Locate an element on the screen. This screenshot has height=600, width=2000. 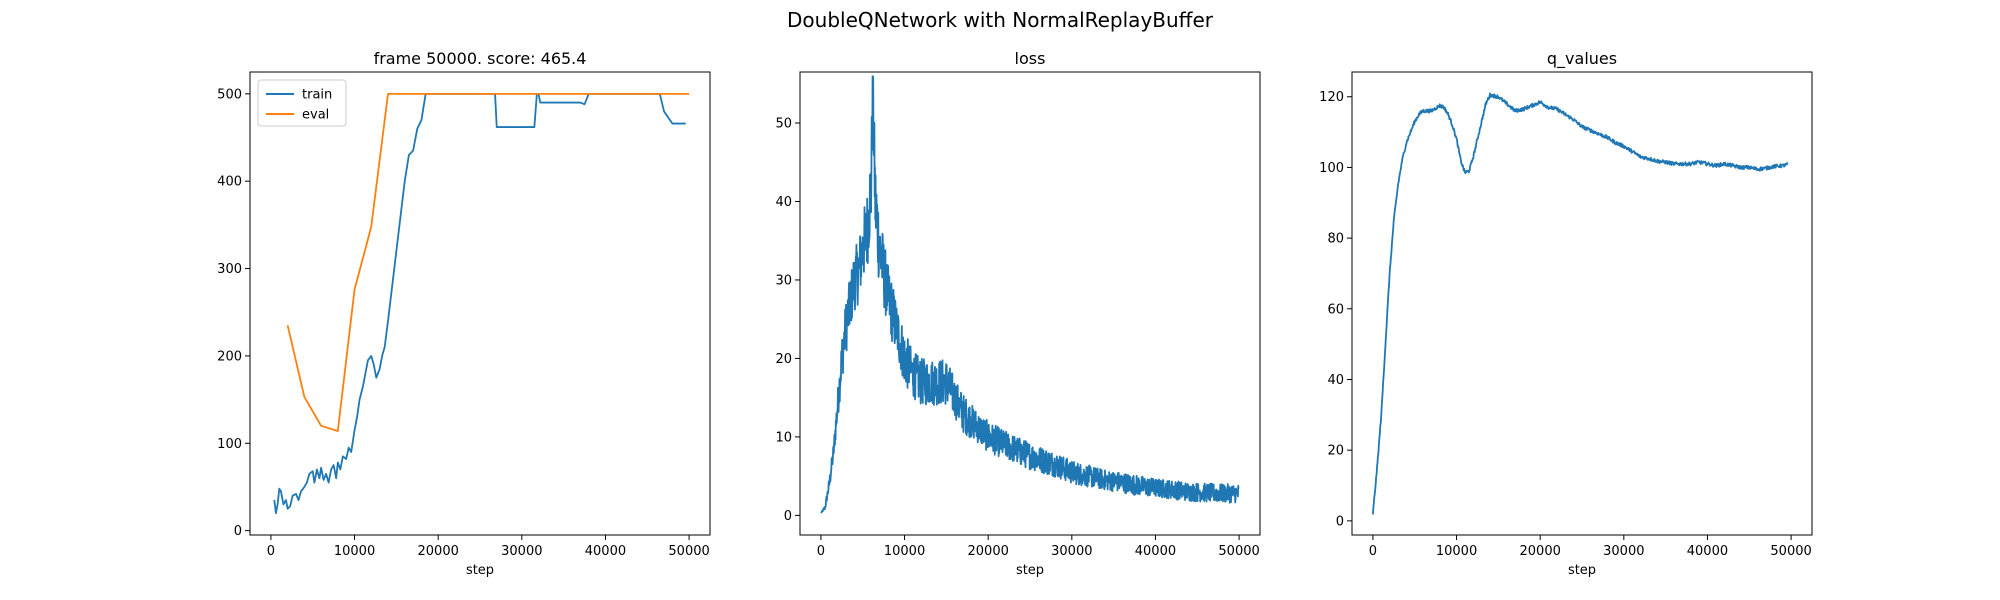
figure-title: DoubleQNetwork with NormalReplayBuffer is located at coordinates (1000, 20).